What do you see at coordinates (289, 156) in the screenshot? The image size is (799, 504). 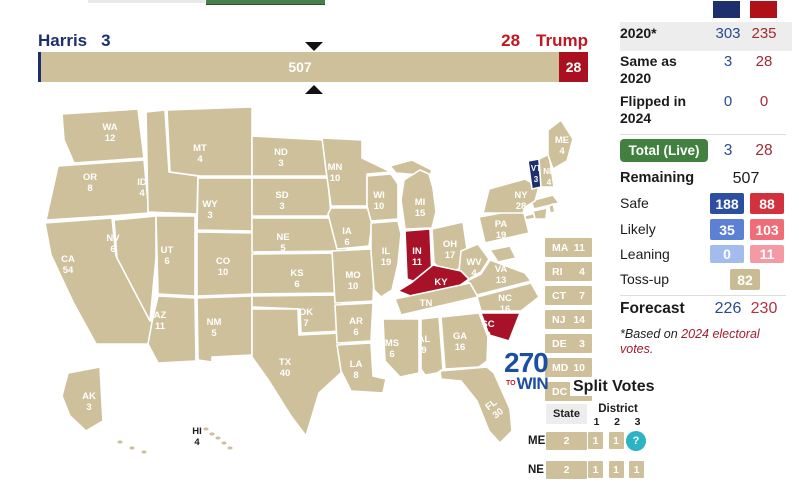 I see `state-ND` at bounding box center [289, 156].